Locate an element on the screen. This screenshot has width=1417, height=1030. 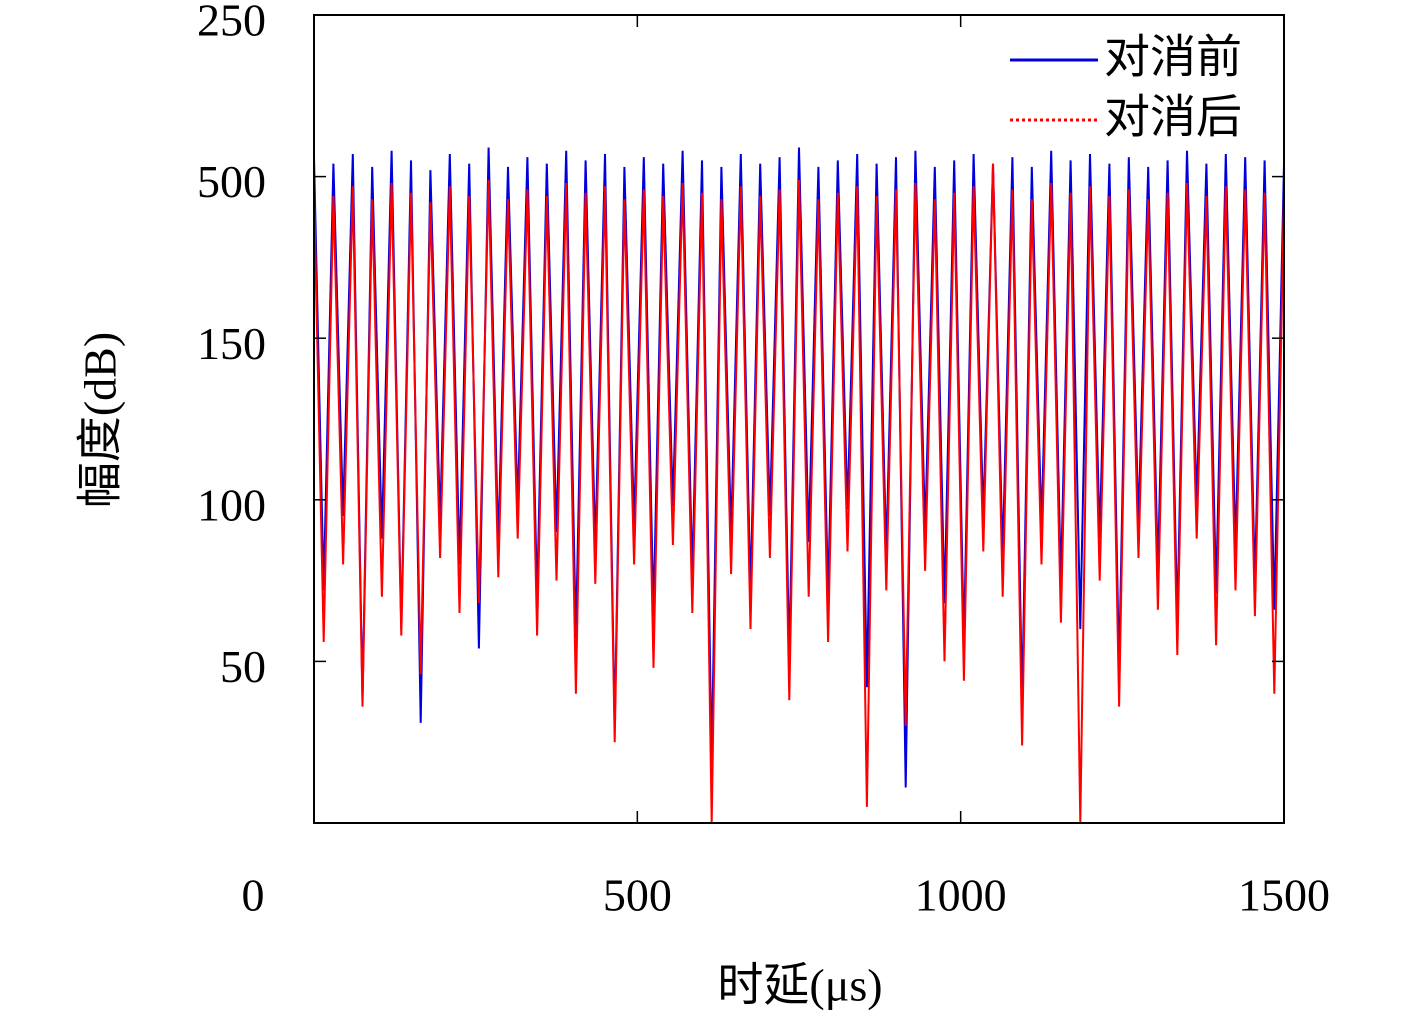
x-axis-label: 时延(μs) is located at coordinates (799, 985).